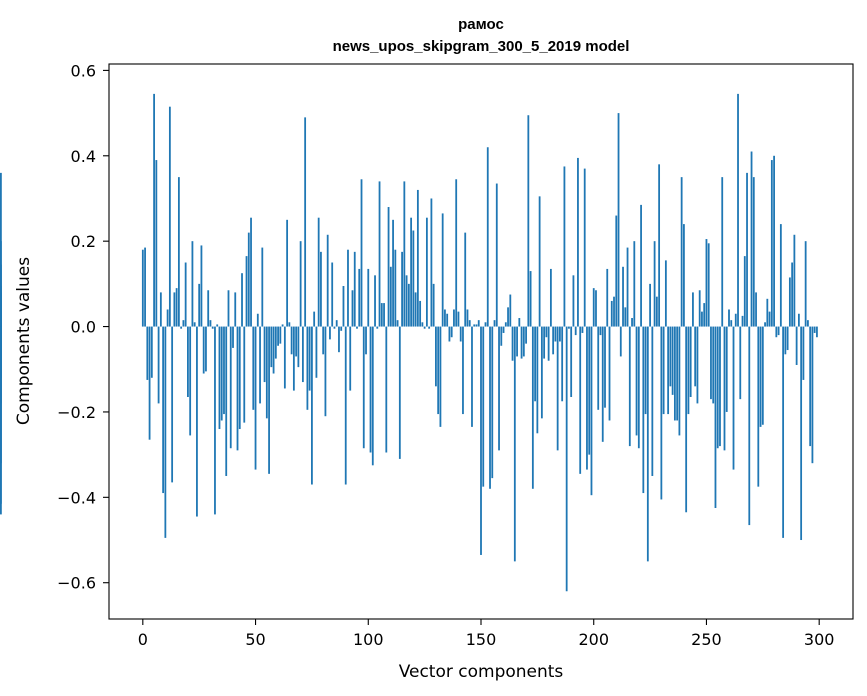 The image size is (867, 696). I want to click on x-tick-label: 100, so click(368, 639).